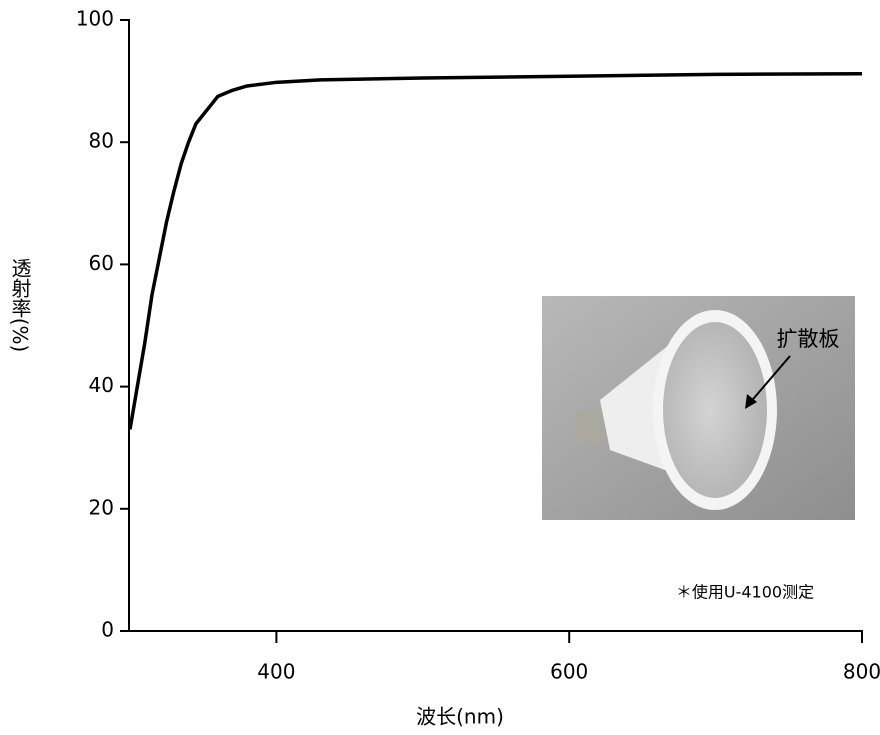 The height and width of the screenshot is (735, 880). What do you see at coordinates (101, 263) in the screenshot?
I see `y-tick-label: 60` at bounding box center [101, 263].